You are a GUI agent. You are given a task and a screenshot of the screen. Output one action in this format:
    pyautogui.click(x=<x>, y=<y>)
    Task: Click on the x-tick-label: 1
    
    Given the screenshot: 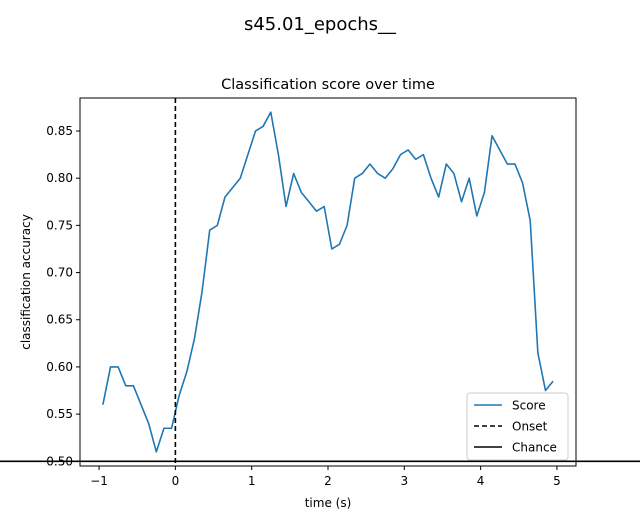 What is the action you would take?
    pyautogui.click(x=252, y=481)
    